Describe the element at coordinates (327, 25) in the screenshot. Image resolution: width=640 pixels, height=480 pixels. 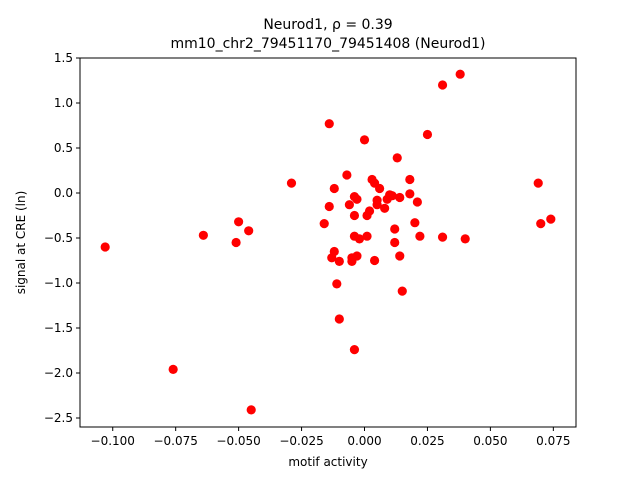
I see `chart-title-line1: Neurod1, ρ = 0.39` at that location.